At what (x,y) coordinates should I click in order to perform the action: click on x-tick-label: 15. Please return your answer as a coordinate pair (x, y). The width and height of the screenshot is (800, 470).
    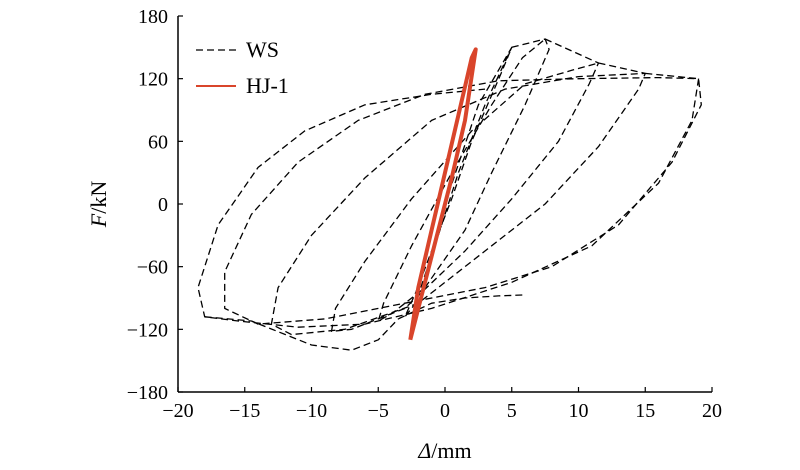
    Looking at the image, I should click on (645, 411).